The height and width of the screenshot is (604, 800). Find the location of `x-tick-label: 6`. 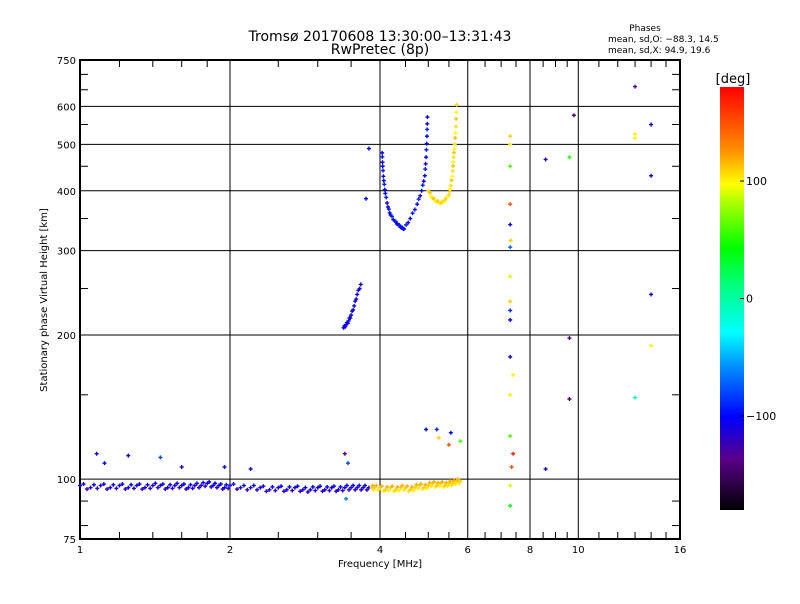

x-tick-label: 6 is located at coordinates (468, 550).